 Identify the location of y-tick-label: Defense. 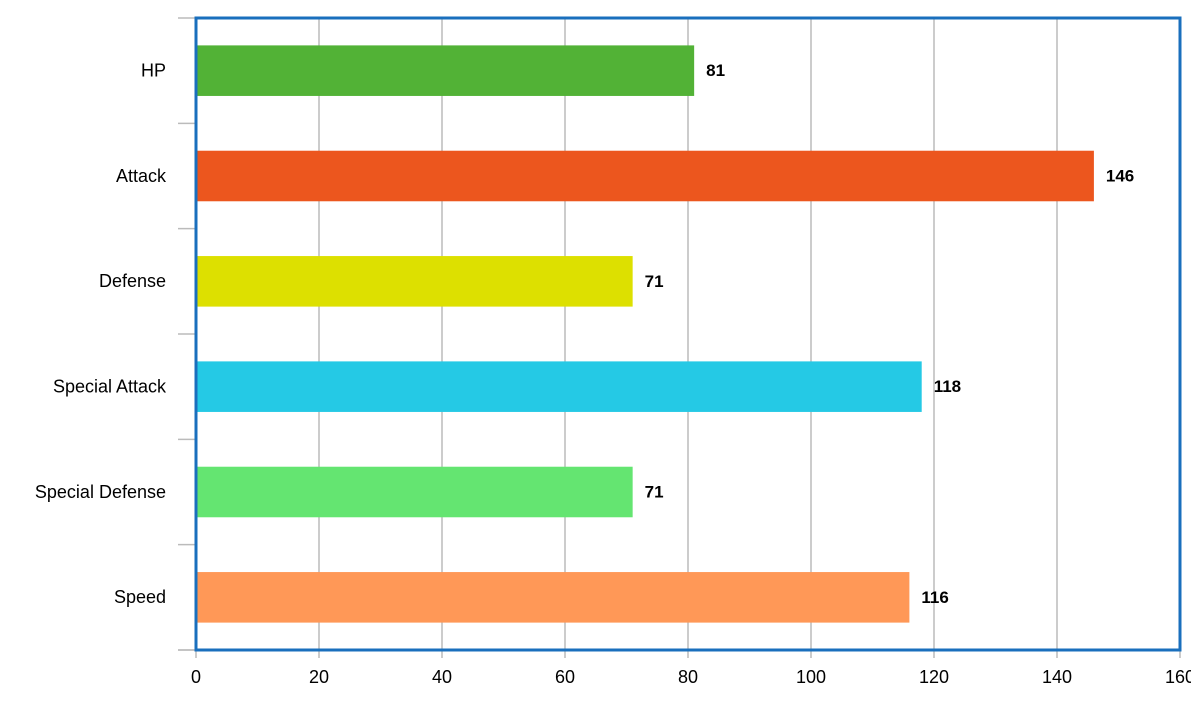
(132, 281).